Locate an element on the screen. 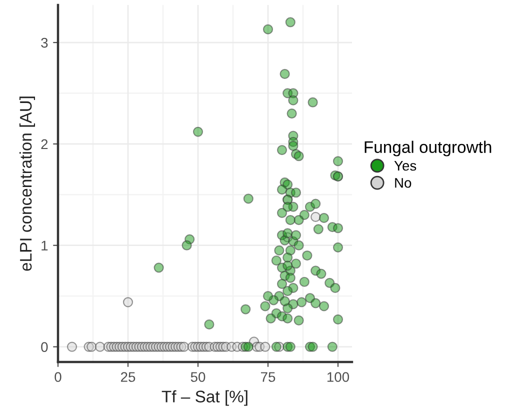  y-tick-label: 3 is located at coordinates (44, 43).